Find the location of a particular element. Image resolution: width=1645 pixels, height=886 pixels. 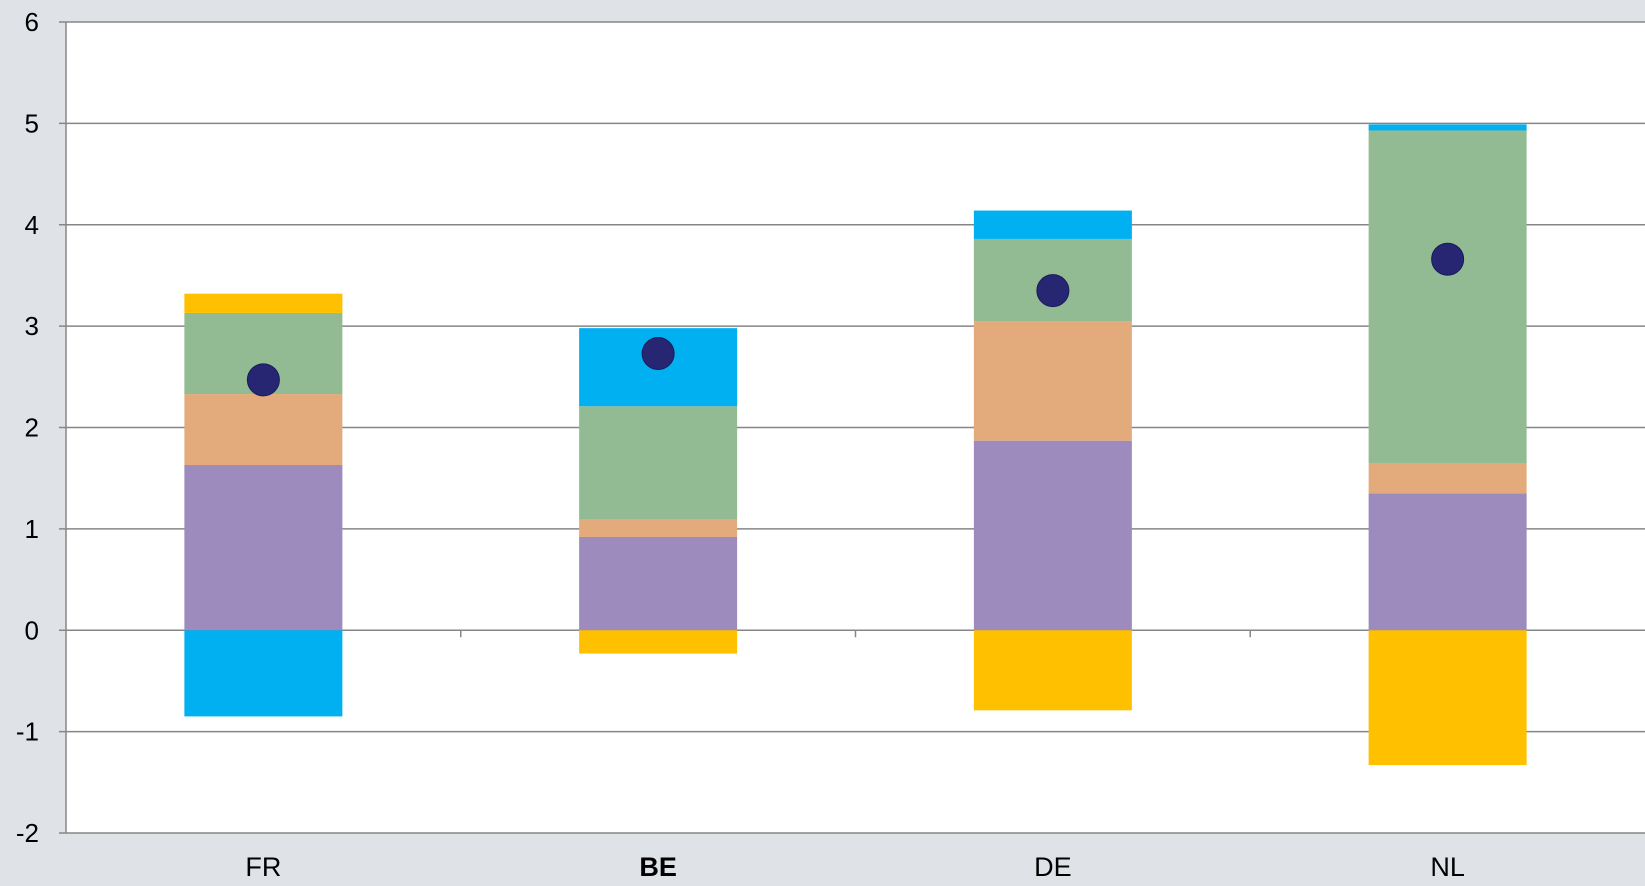

bar-segment-nl-s5 is located at coordinates (1447, 698).